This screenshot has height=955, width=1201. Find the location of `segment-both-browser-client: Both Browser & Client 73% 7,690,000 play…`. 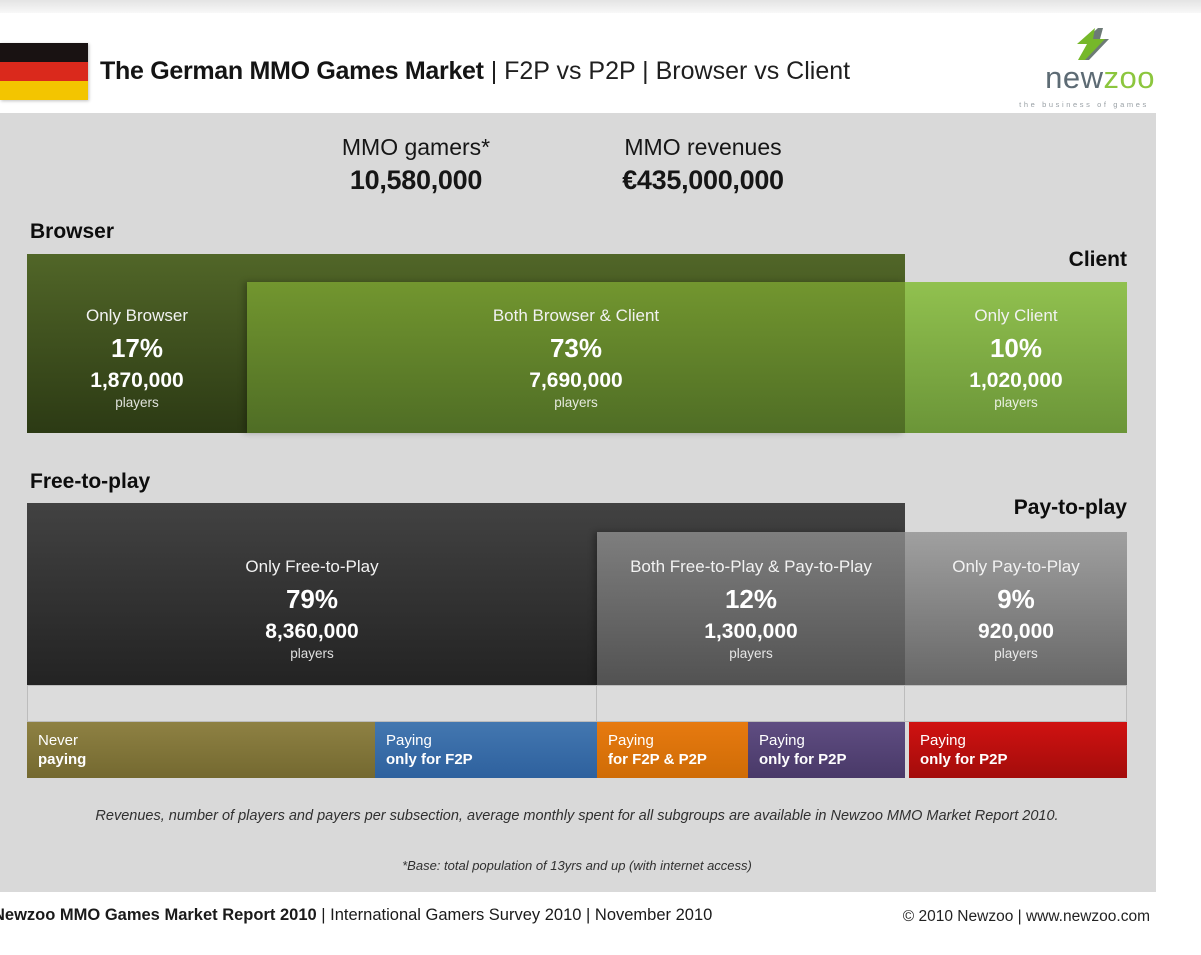

segment-both-browser-client: Both Browser & Client 73% 7,690,000 play… is located at coordinates (576, 357).